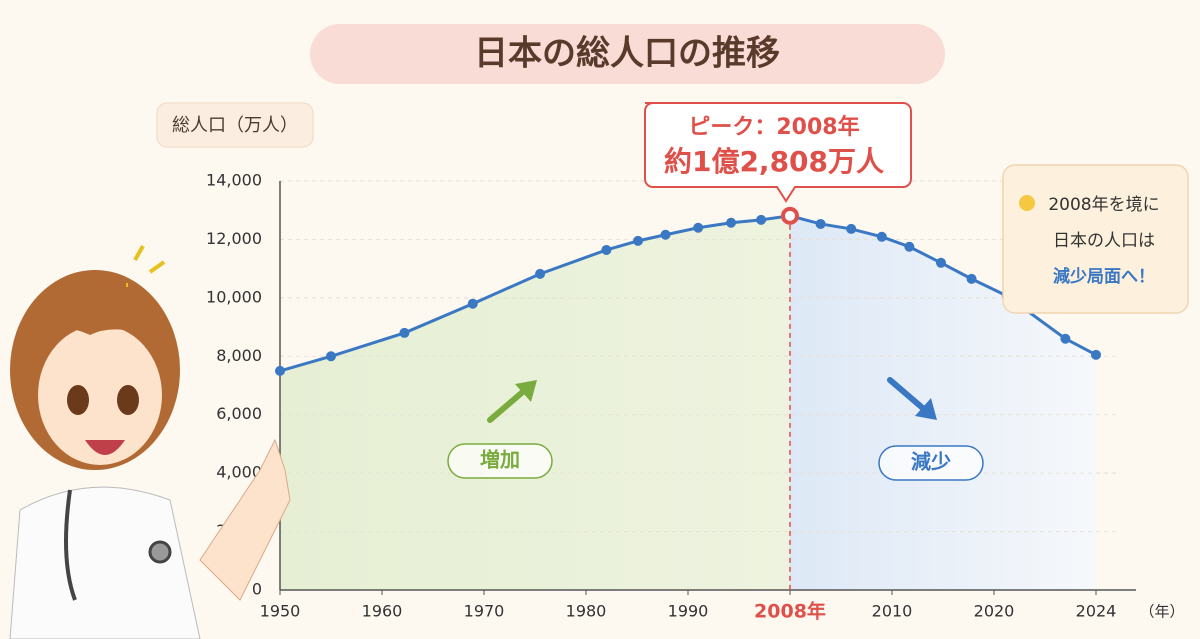 The height and width of the screenshot is (639, 1200). Describe the element at coordinates (1103, 205) in the screenshot. I see `note-line: 2008年を境に` at that location.